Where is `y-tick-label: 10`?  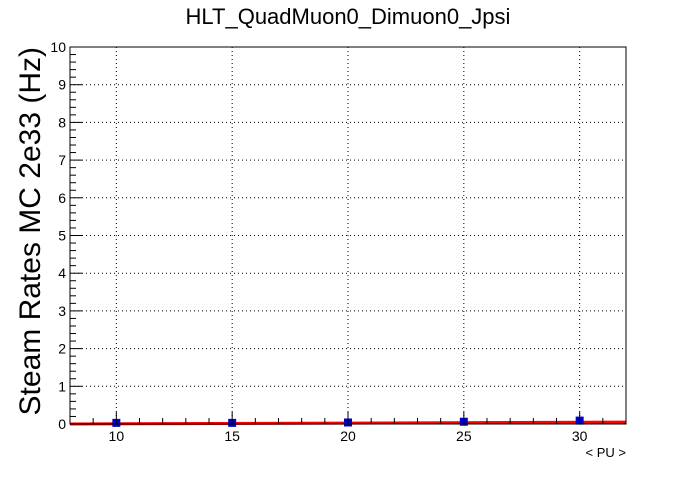 y-tick-label: 10 is located at coordinates (58, 47).